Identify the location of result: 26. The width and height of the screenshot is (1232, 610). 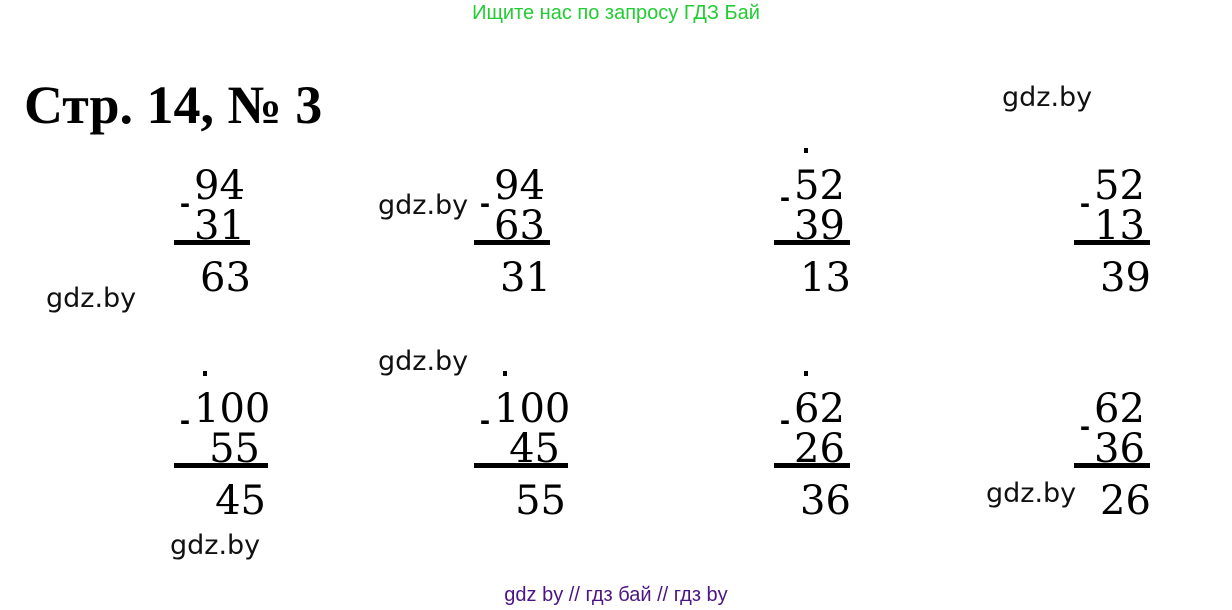
(1125, 501).